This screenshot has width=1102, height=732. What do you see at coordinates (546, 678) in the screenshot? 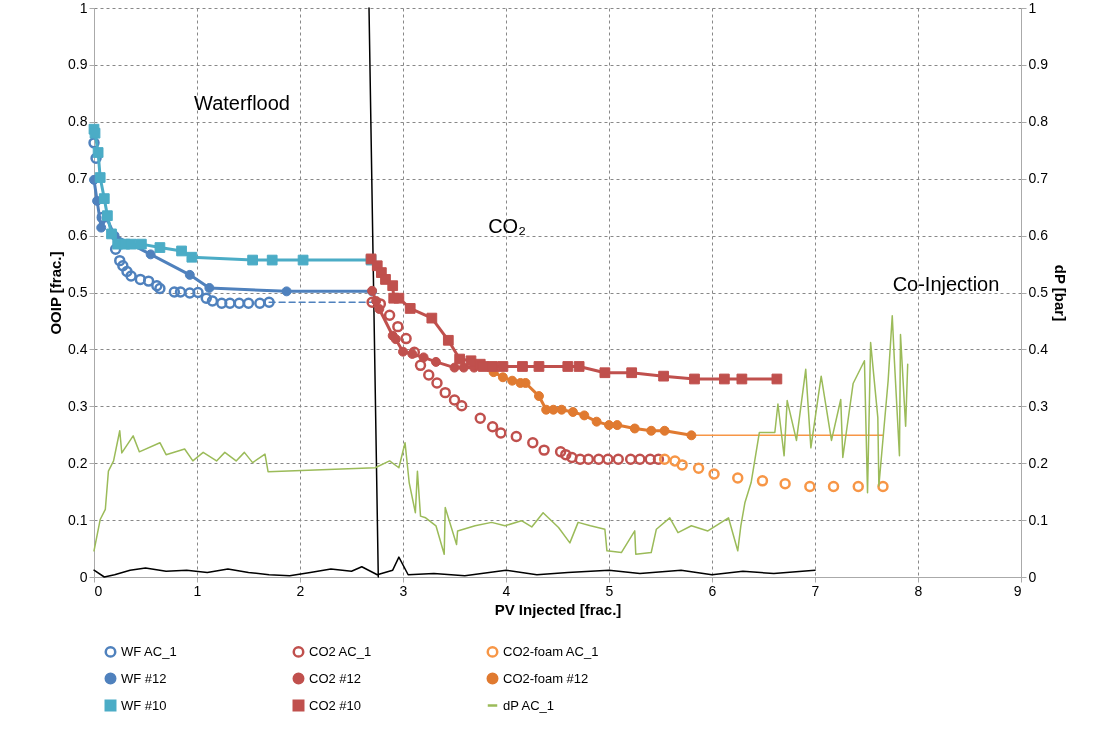
I see `legend-label: CO2-foam #12` at bounding box center [546, 678].